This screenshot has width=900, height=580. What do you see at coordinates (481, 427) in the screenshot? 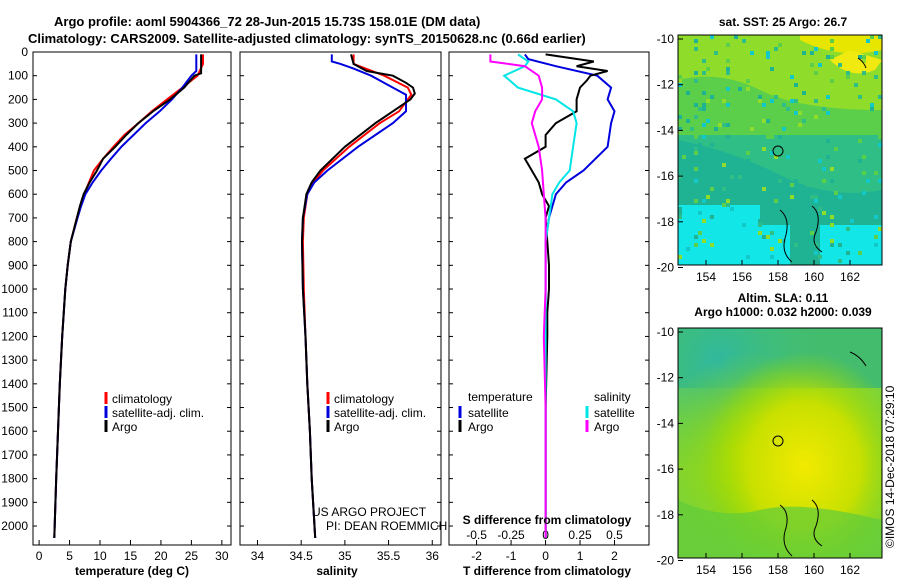
I see `legend-t-argo-label: Argo` at bounding box center [481, 427].